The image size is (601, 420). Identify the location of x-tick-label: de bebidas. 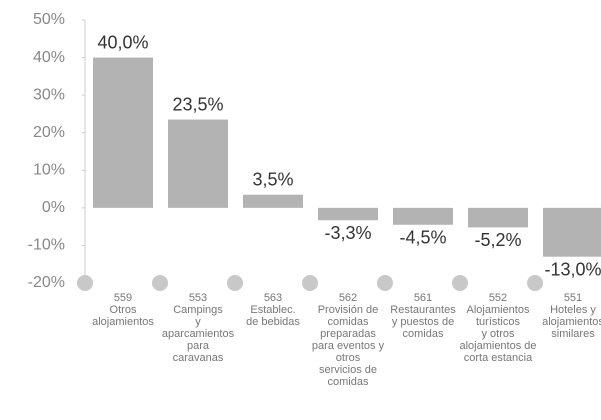
(273, 322).